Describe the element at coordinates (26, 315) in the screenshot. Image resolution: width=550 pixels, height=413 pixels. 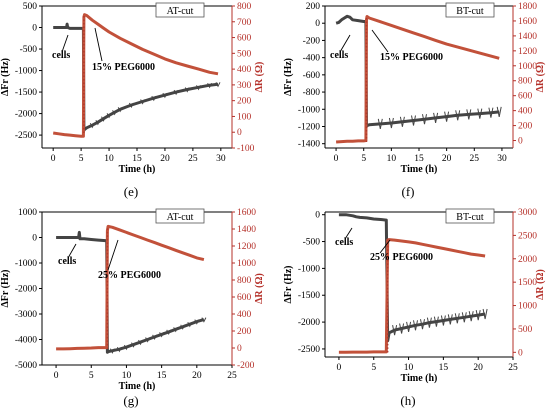
I see `y-left-tick-label: -3000` at that location.